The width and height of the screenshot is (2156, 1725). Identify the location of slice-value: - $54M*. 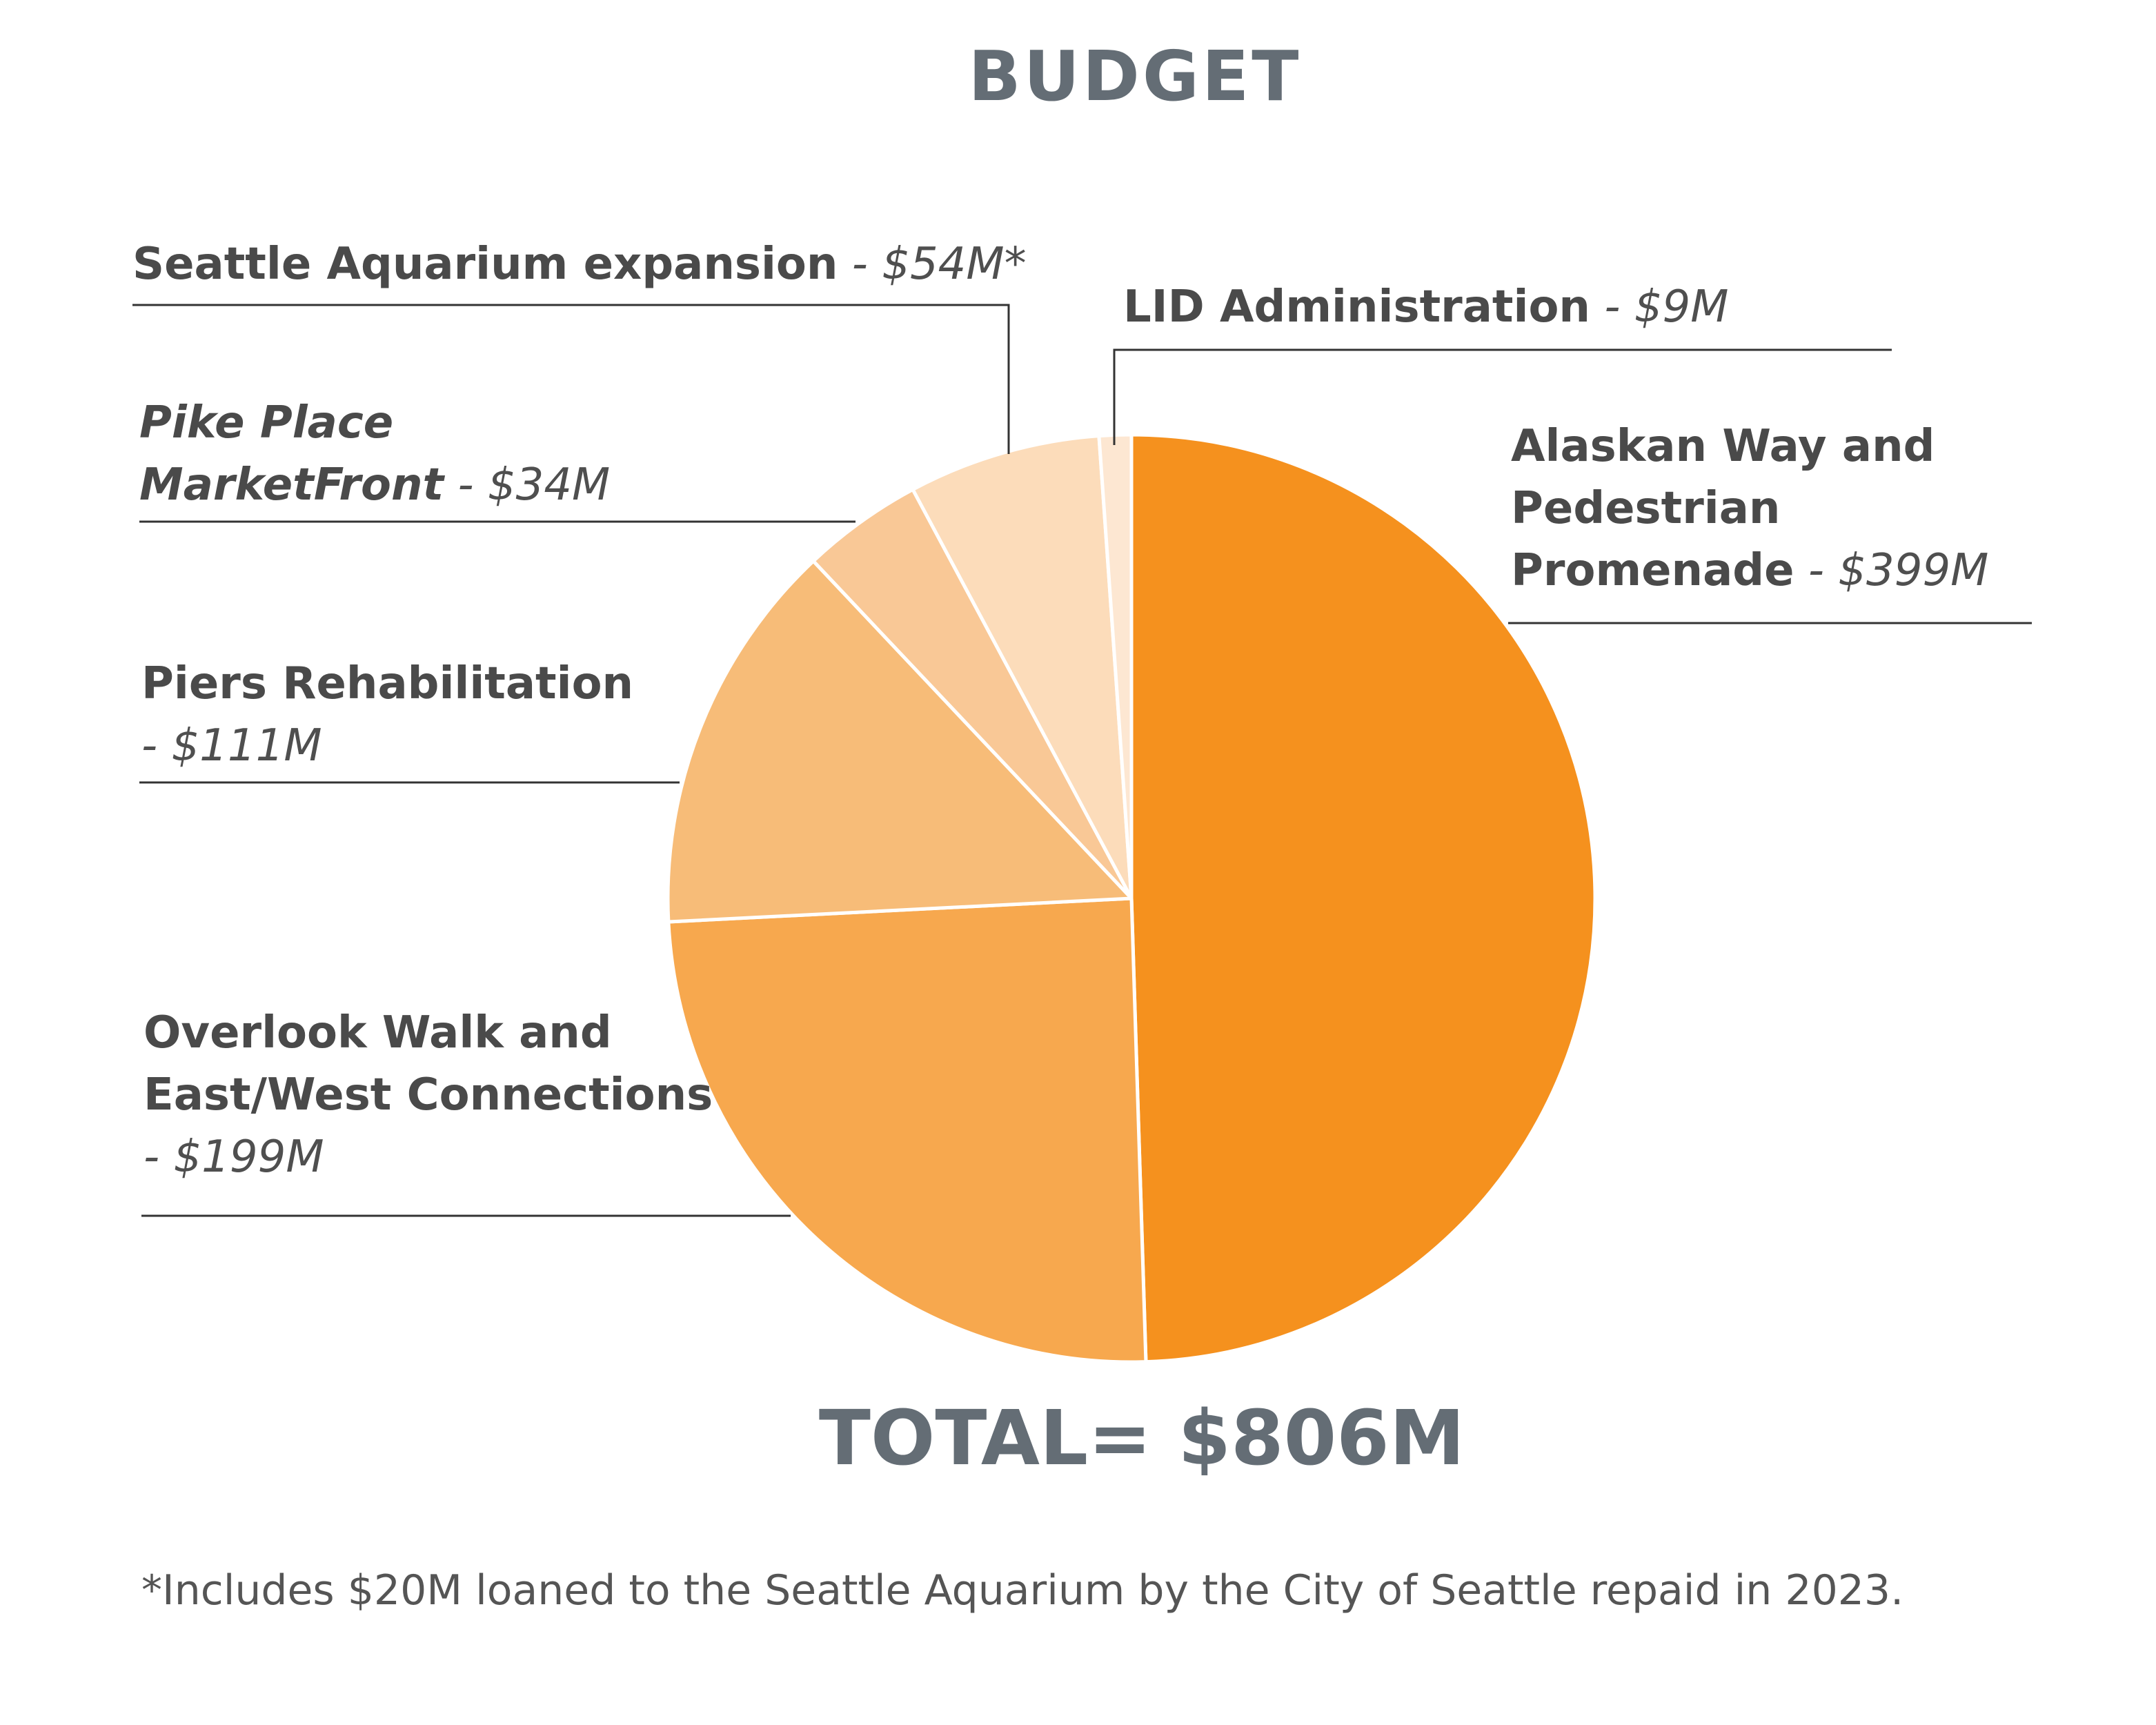
(939, 264).